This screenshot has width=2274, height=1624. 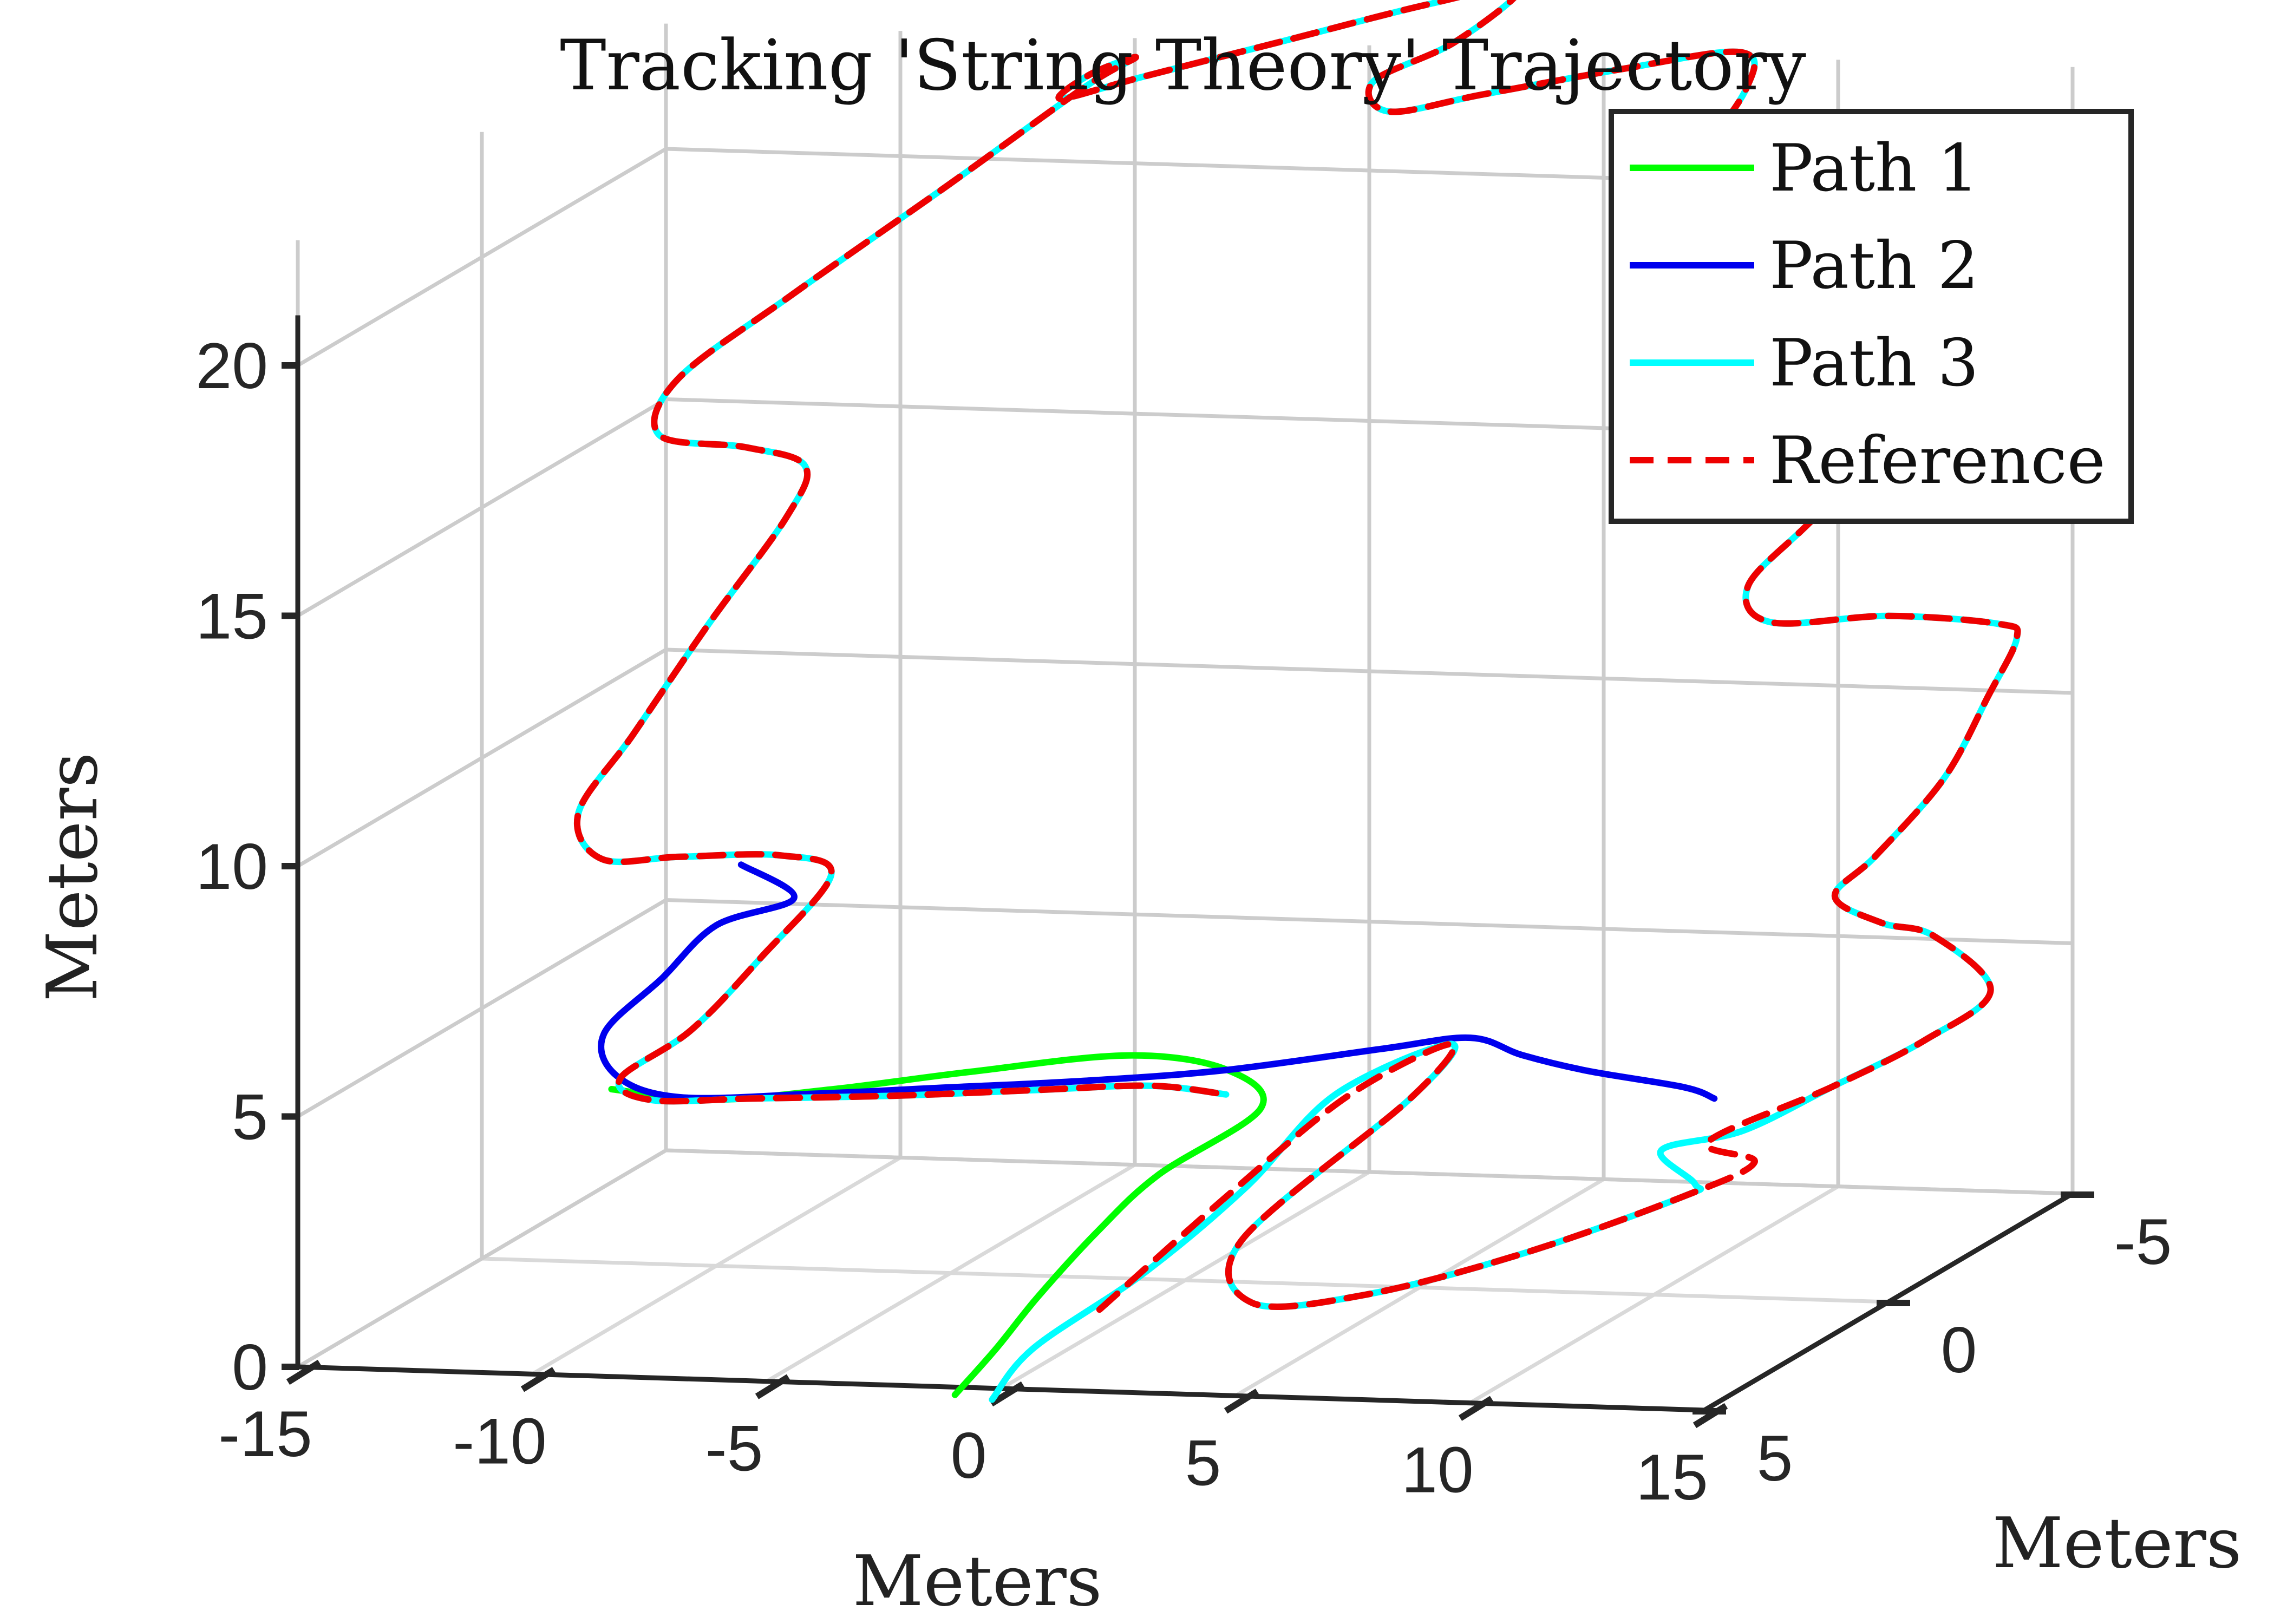 What do you see at coordinates (250, 1367) in the screenshot?
I see `z-tick-label: 0` at bounding box center [250, 1367].